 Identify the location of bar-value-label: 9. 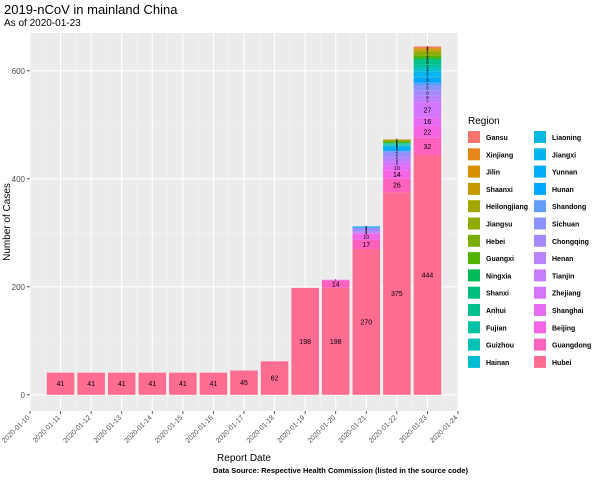
(427, 97).